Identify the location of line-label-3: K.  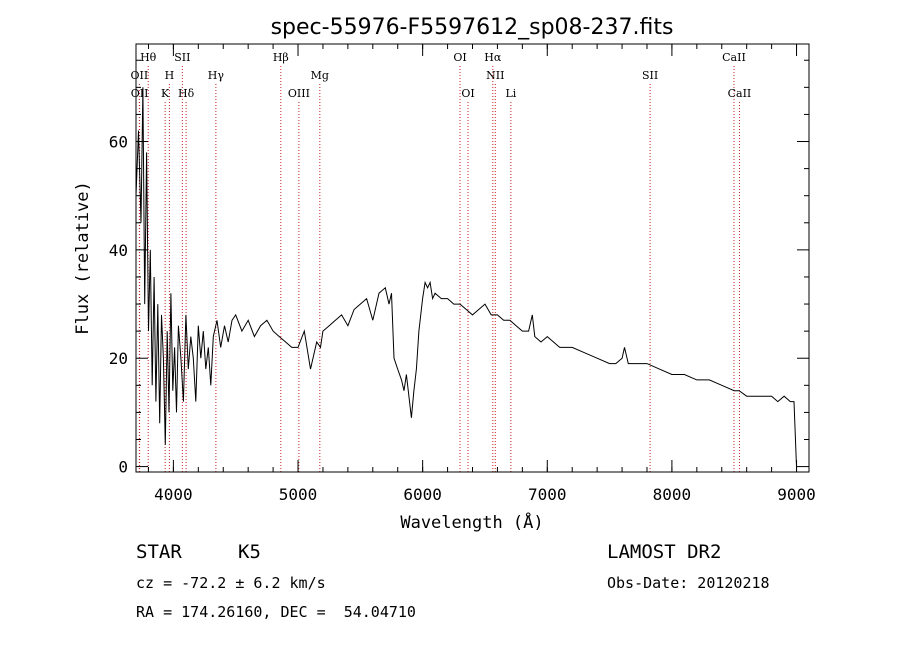
(165, 93).